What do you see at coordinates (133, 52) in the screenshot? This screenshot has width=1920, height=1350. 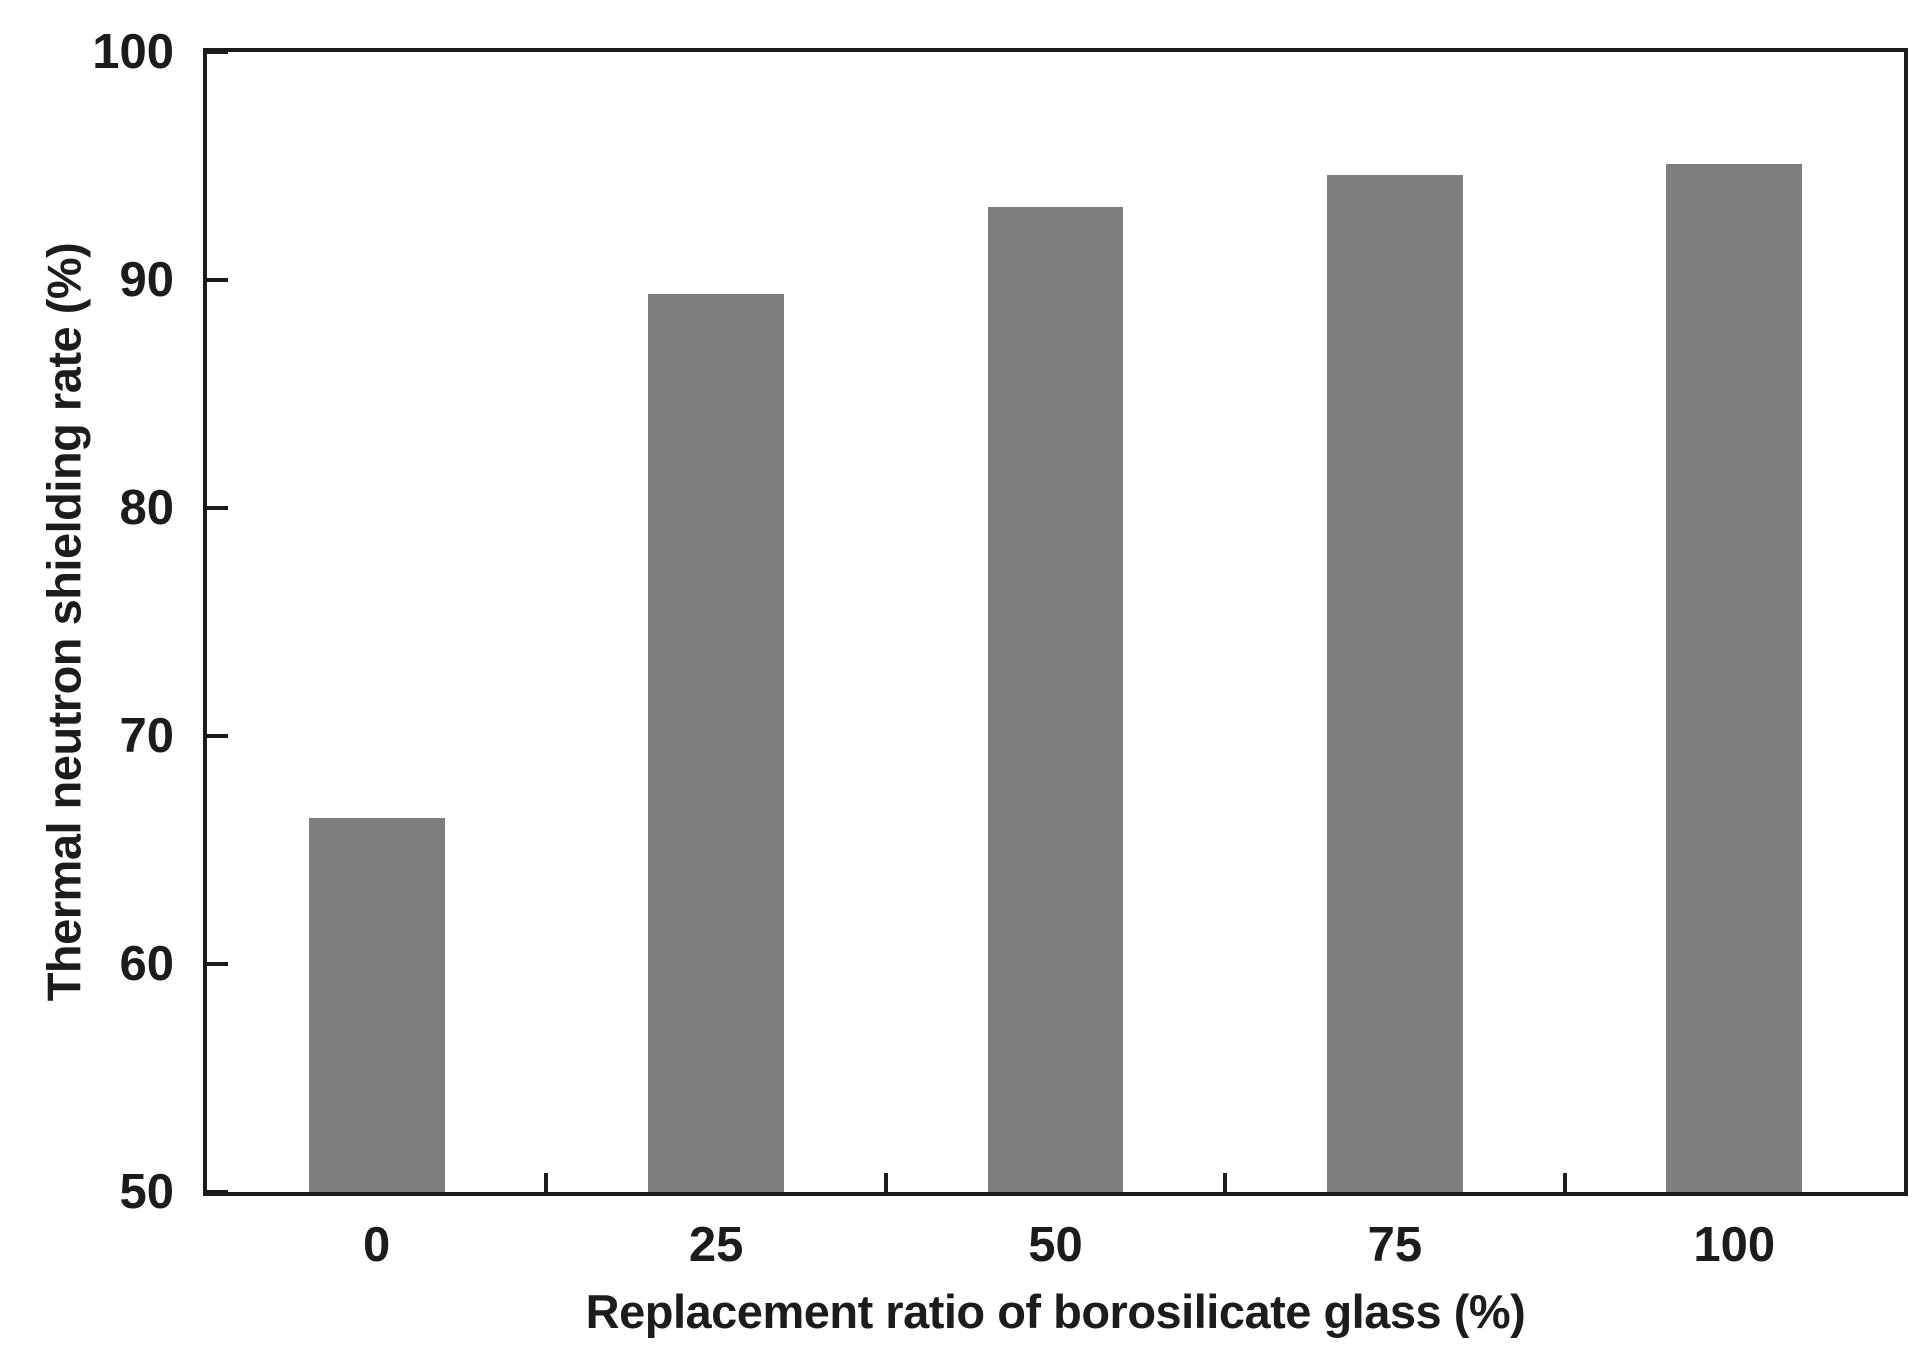 I see `y-tick-label-100: 100` at bounding box center [133, 52].